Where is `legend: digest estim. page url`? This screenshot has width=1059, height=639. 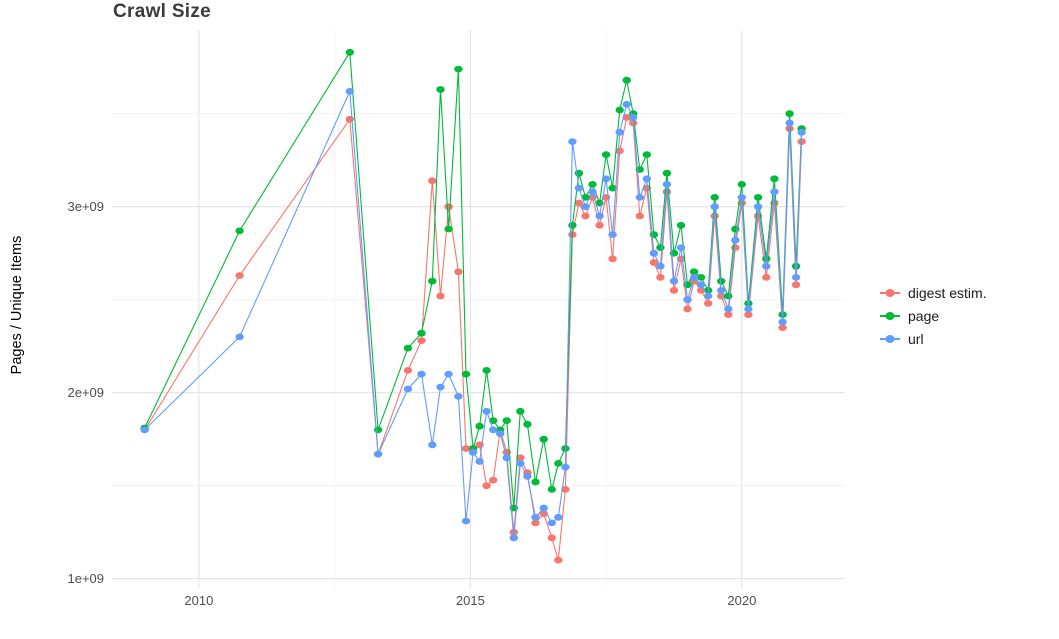 legend: digest estim. page url is located at coordinates (933, 316).